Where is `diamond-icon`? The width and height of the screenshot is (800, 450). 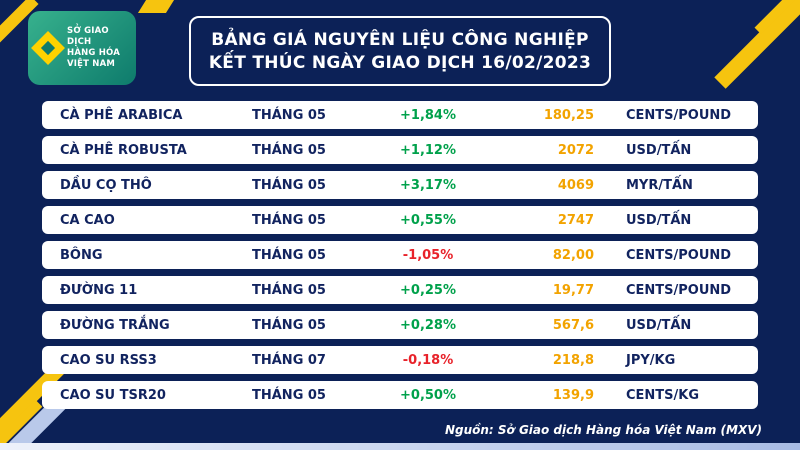 diamond-icon is located at coordinates (48, 48).